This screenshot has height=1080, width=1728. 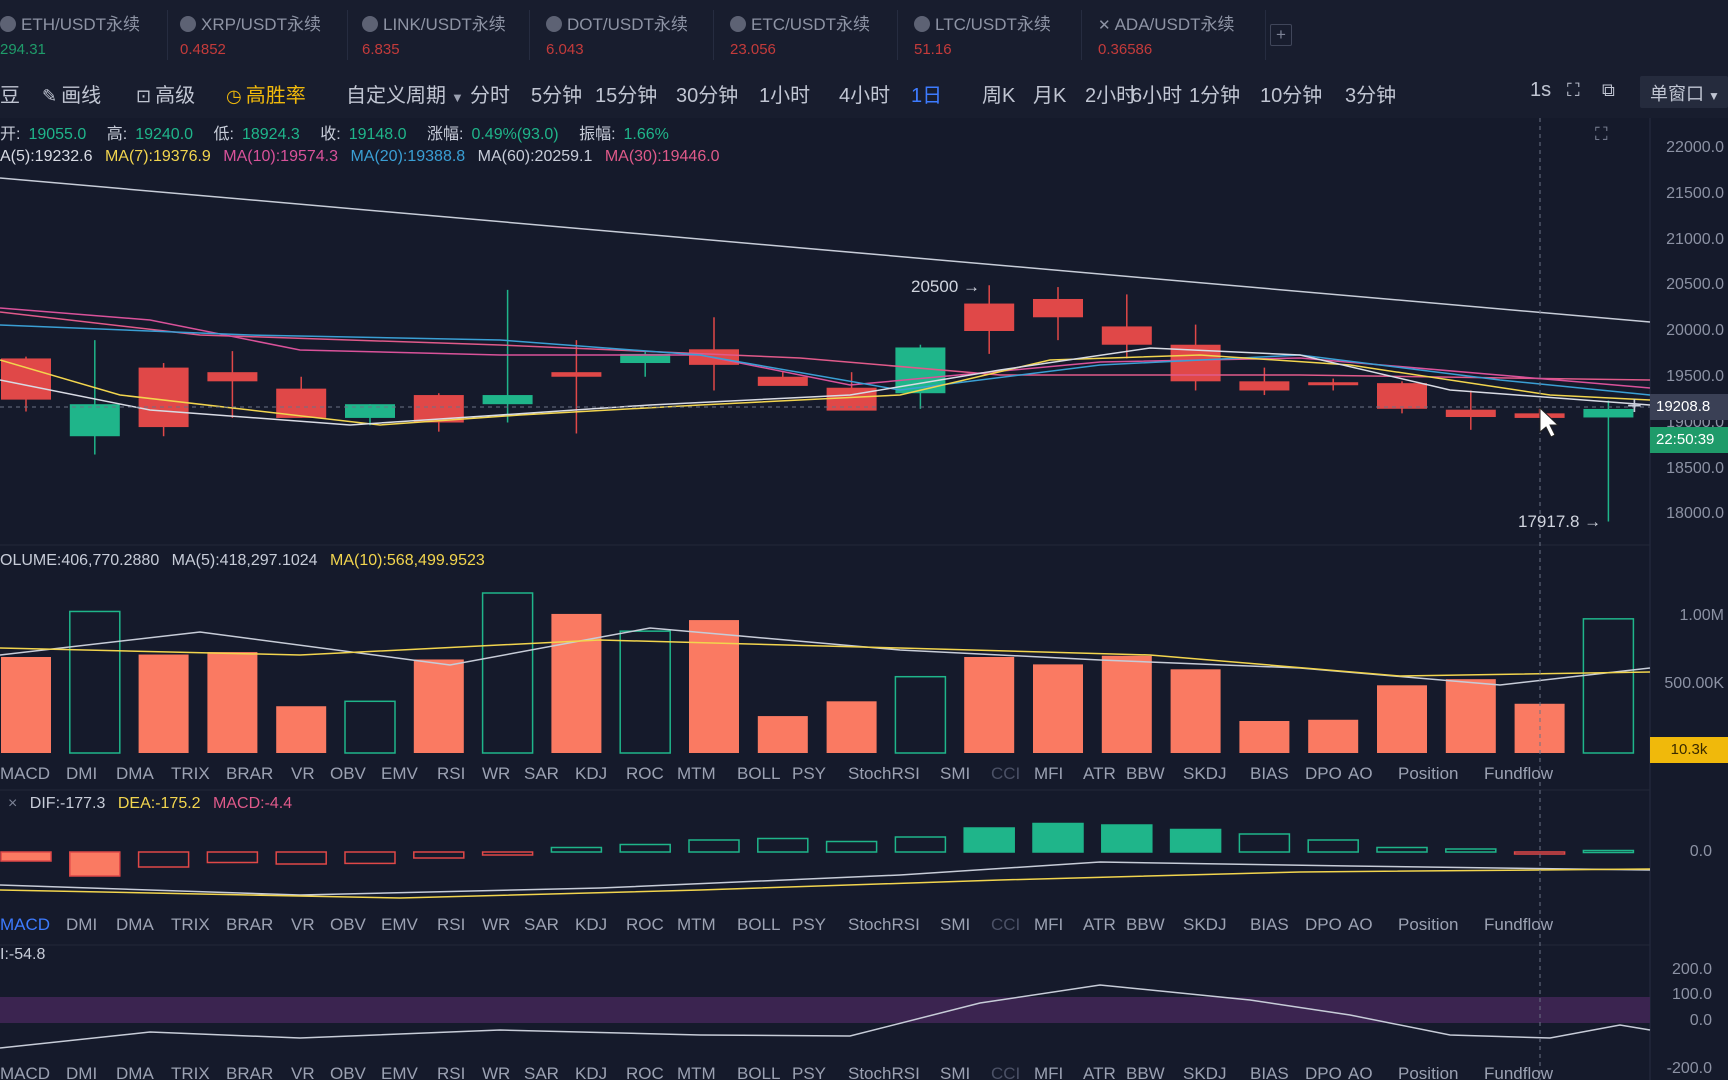 What do you see at coordinates (1291, 96) in the screenshot?
I see `interval-tab: 10分钟` at bounding box center [1291, 96].